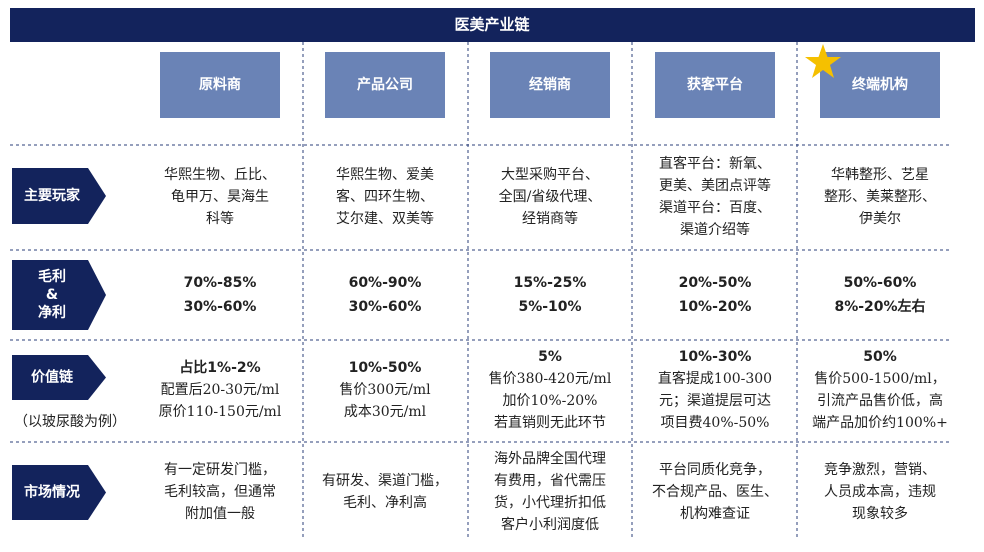  What do you see at coordinates (385, 390) in the screenshot?
I see `cell-text: 售价300元/ml` at bounding box center [385, 390].